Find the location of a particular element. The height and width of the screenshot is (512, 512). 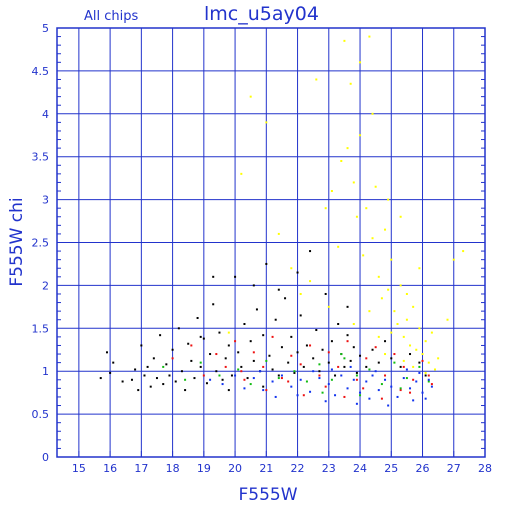

x-tick-label: 21 is located at coordinates (266, 468).